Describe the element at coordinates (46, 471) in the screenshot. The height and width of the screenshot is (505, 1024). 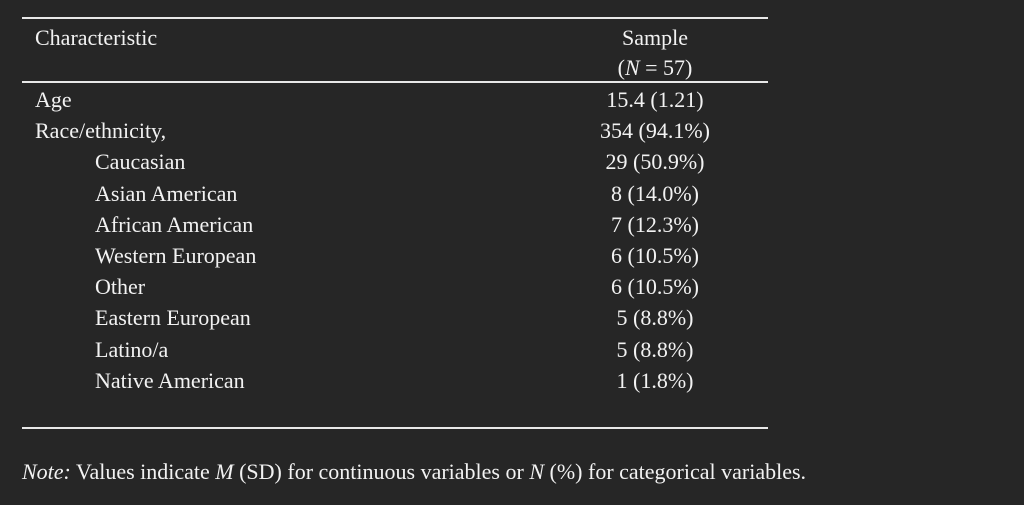
I see `text: Note:` at that location.